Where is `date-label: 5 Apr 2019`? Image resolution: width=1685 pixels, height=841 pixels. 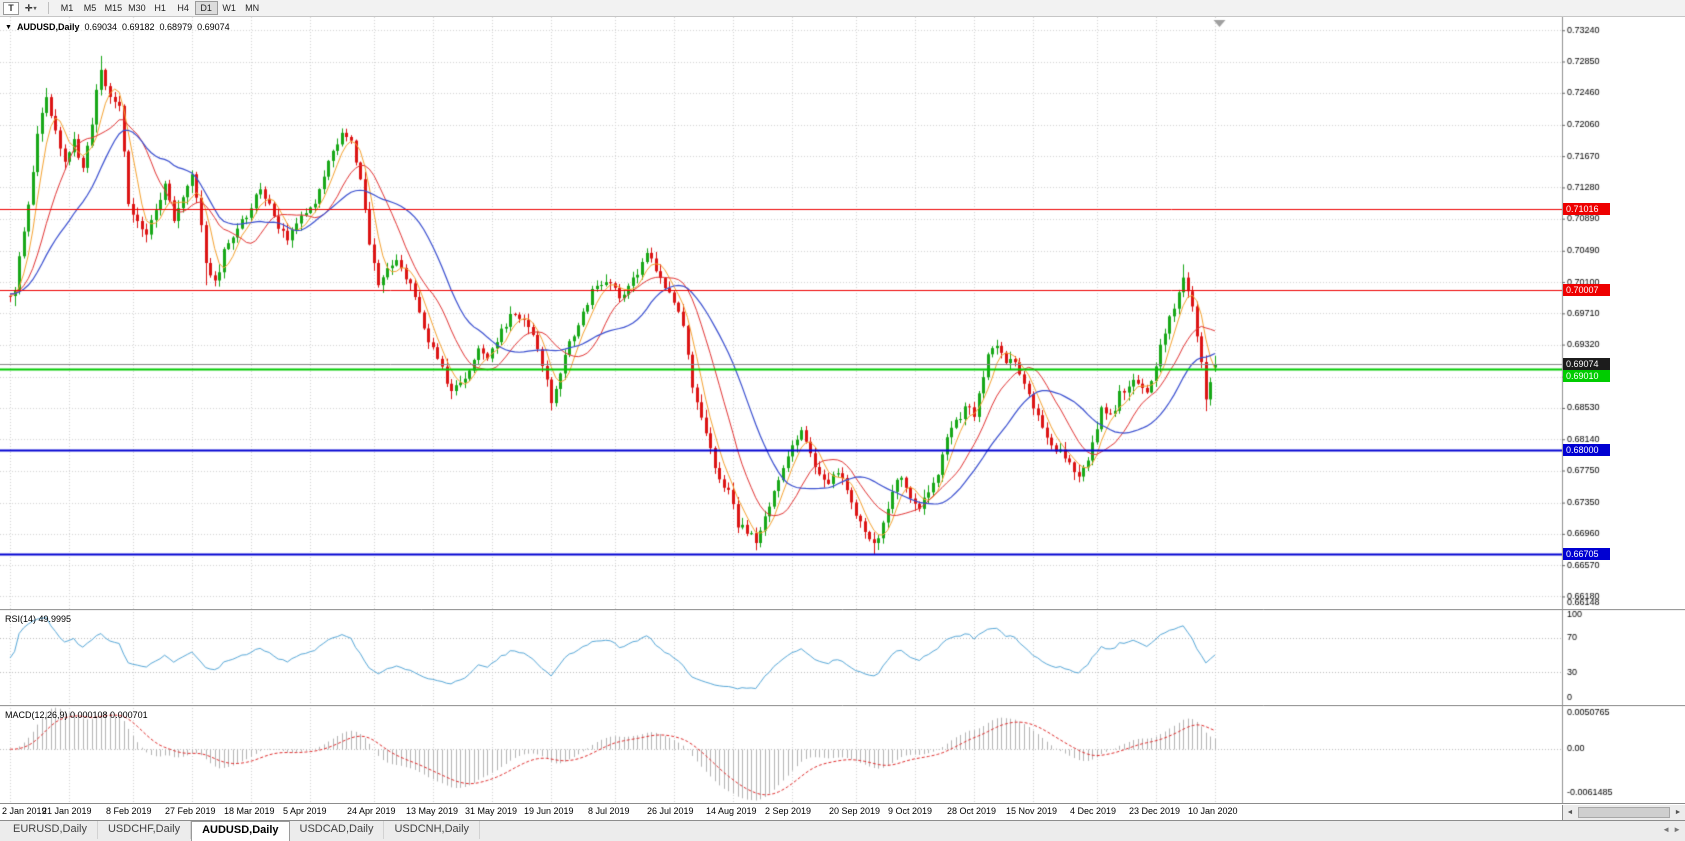
date-label: 5 Apr 2019 is located at coordinates (305, 811).